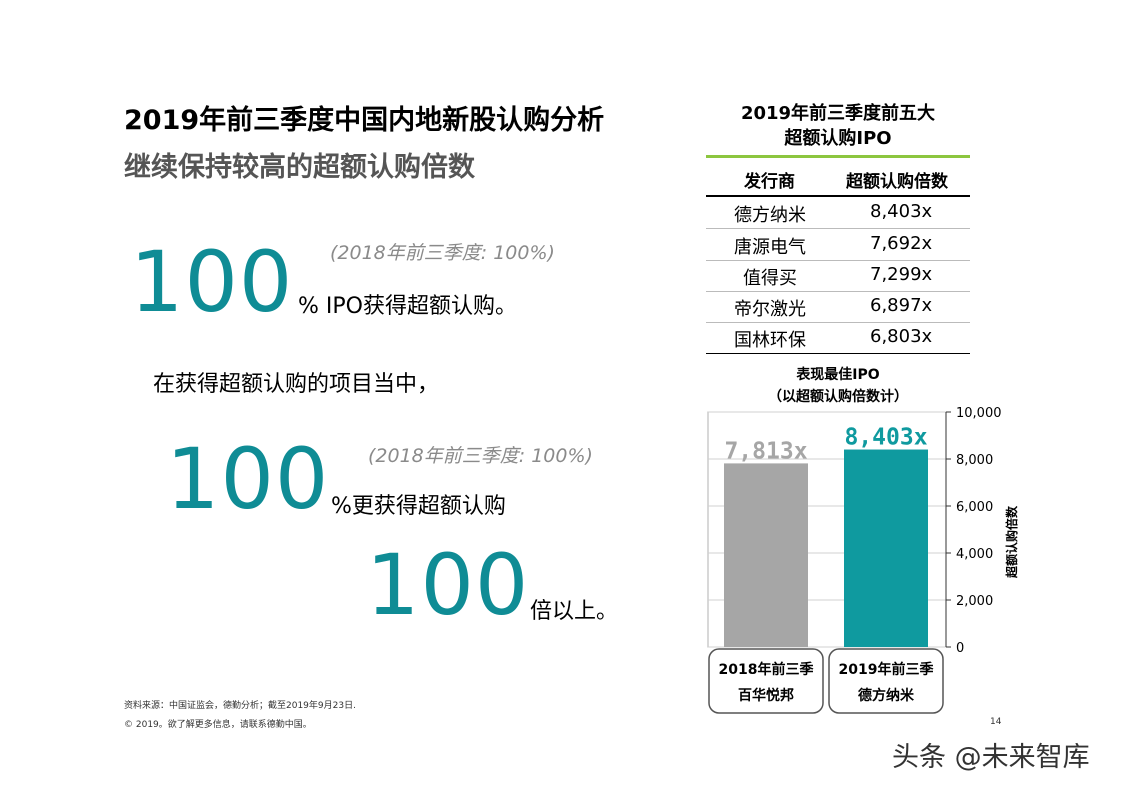 This screenshot has height=793, width=1122. What do you see at coordinates (979, 413) in the screenshot?
I see `y-tick-label: 10,000` at bounding box center [979, 413].